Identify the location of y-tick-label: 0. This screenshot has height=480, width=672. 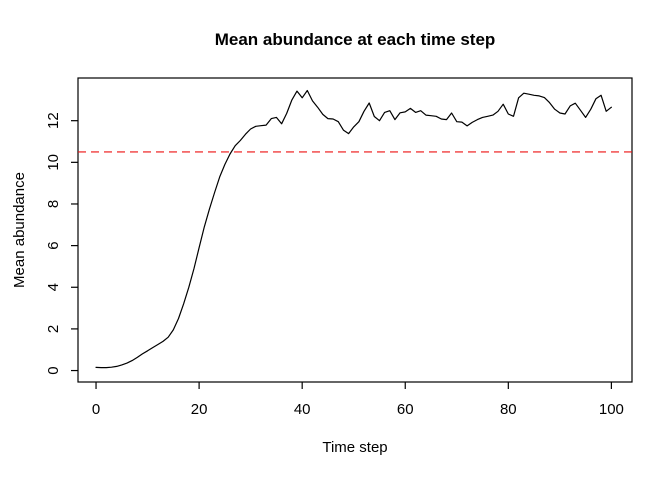
(53, 370).